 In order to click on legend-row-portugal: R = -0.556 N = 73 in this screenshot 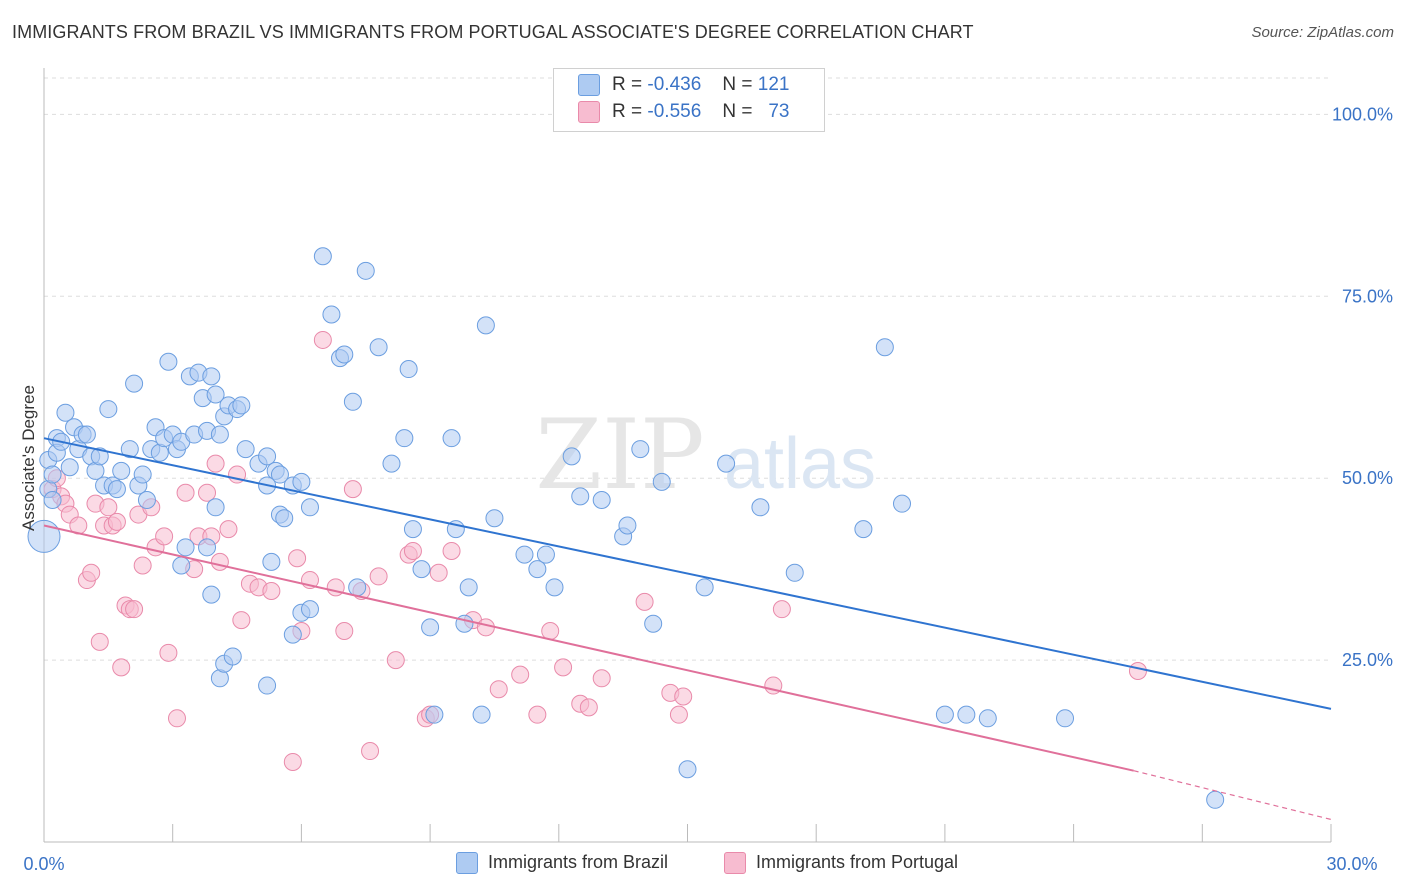, I will do `click(683, 114)`.